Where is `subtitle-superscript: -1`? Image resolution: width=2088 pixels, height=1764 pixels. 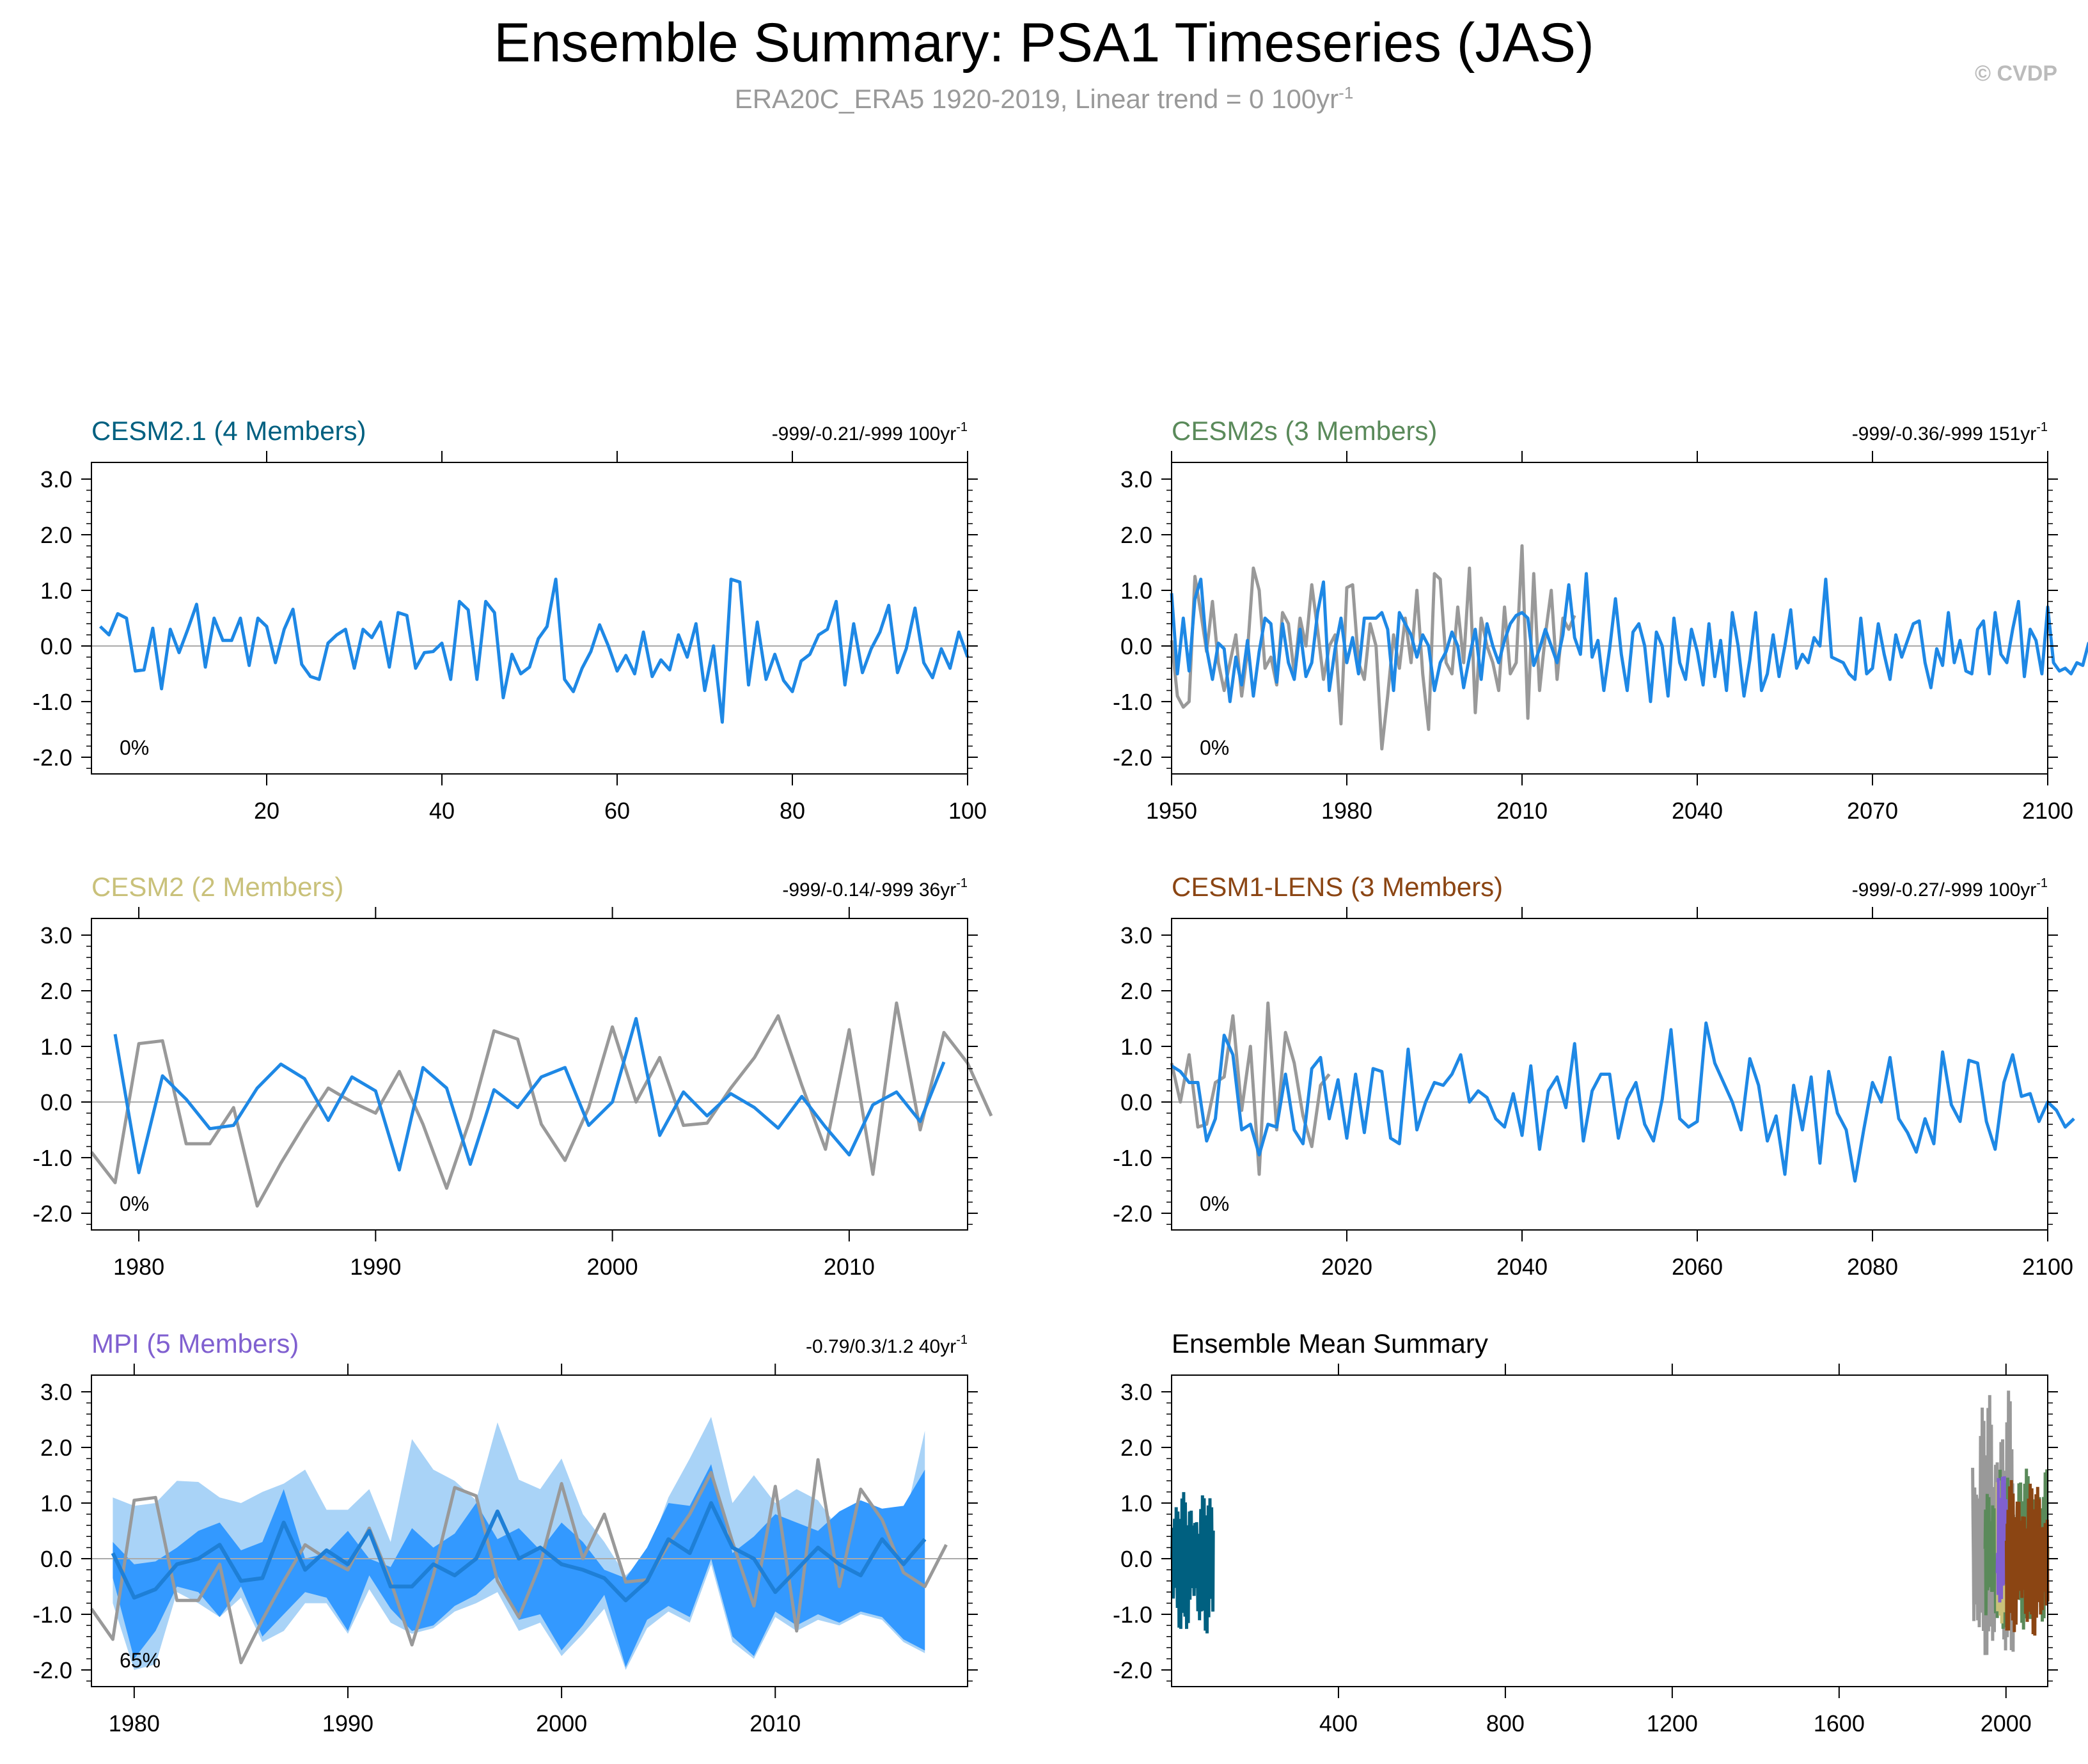
subtitle-superscript: -1 is located at coordinates (1346, 92).